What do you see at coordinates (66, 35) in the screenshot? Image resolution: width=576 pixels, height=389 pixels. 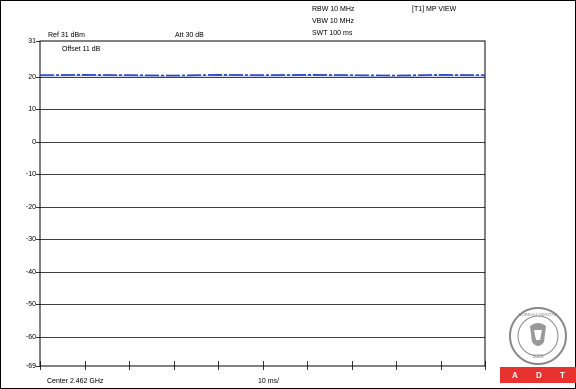 I see `ref-level-label: Ref 31 dBm` at bounding box center [66, 35].